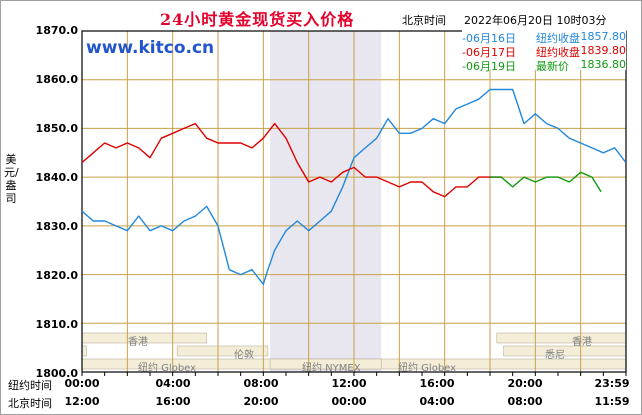 Image resolution: width=642 pixels, height=415 pixels. Describe the element at coordinates (552, 66) in the screenshot. I see `legend-label: 最新价` at that location.